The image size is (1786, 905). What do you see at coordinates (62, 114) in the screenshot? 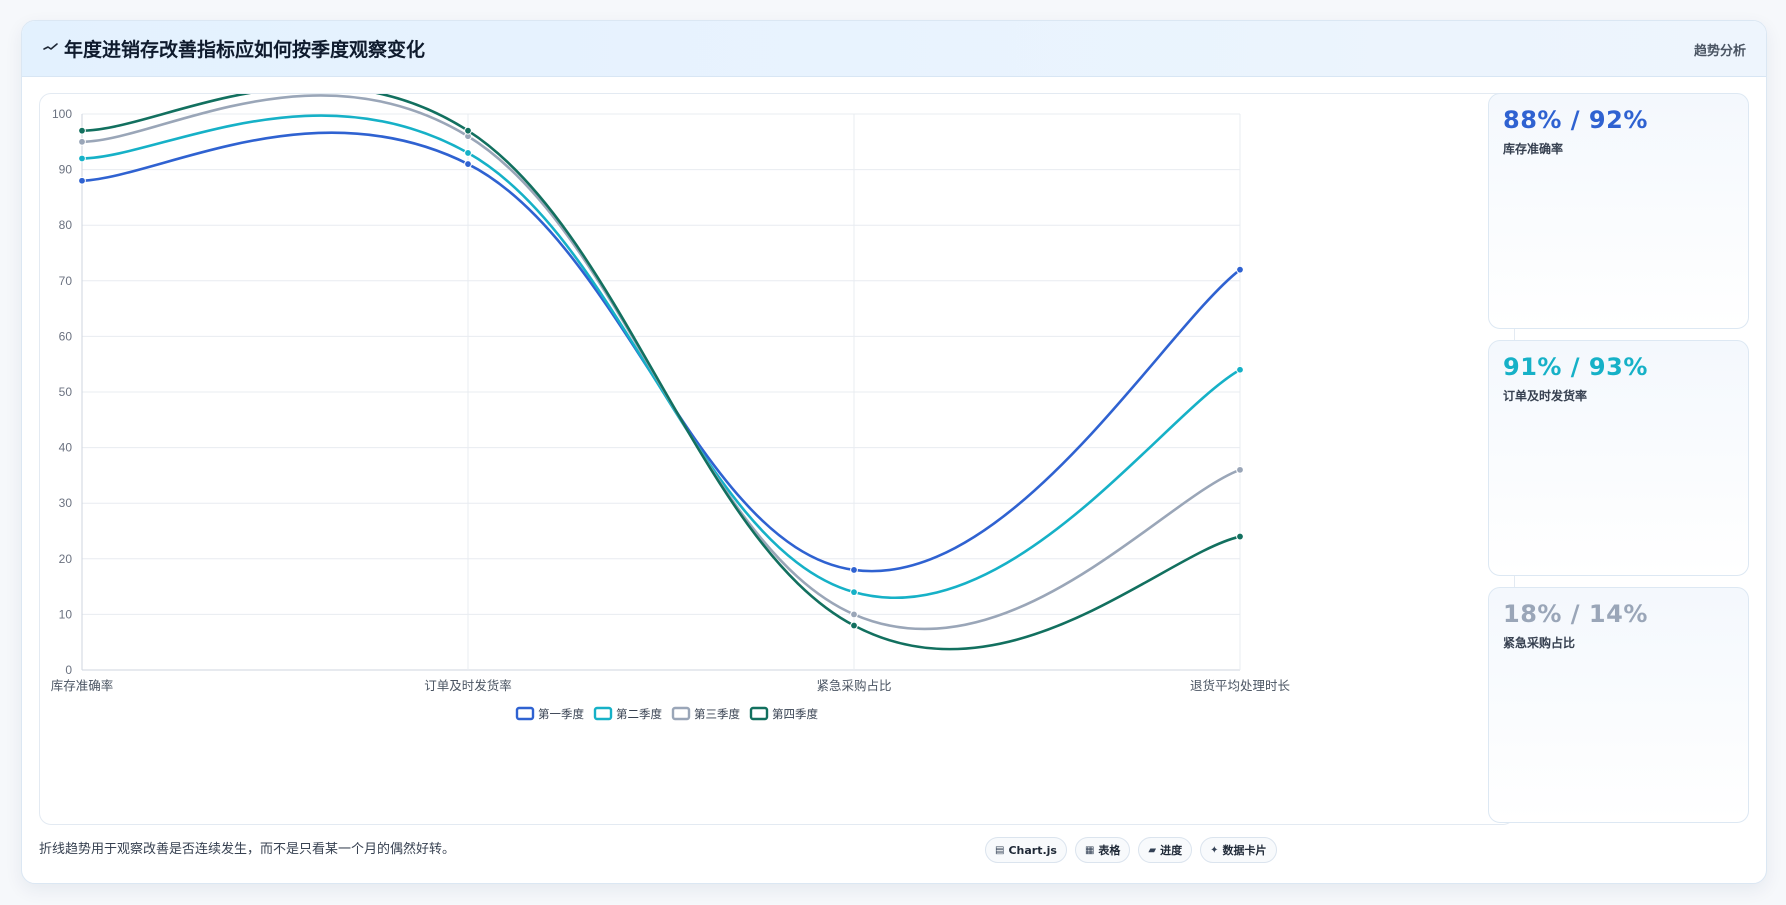
I see `y-tick-label: 100` at bounding box center [62, 114].